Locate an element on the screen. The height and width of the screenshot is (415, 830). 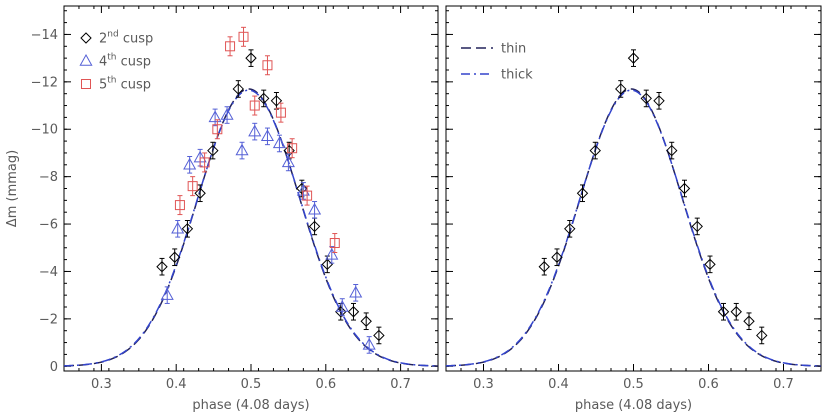
legend-label: 2nd cusp is located at coordinates (126, 38).